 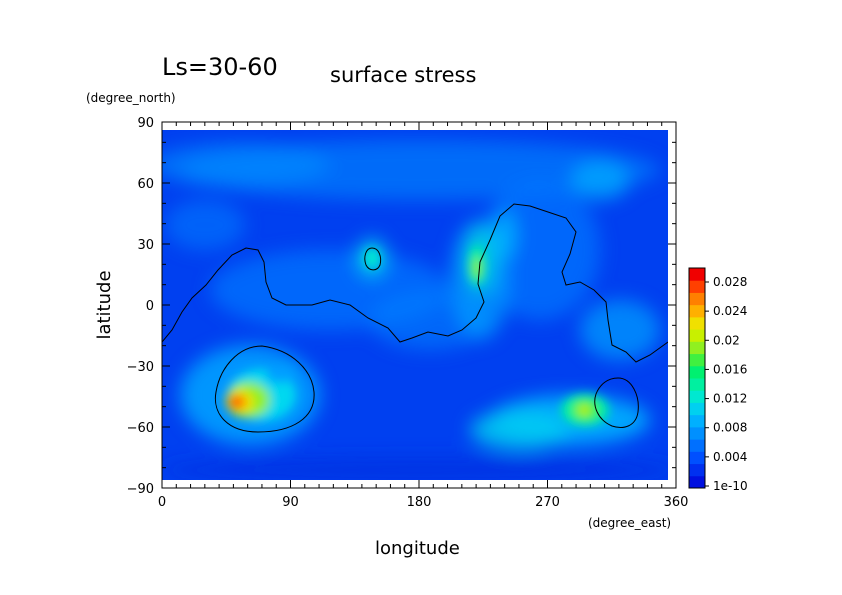 I want to click on colorbar-tick-label: 0.02, so click(x=726, y=340).